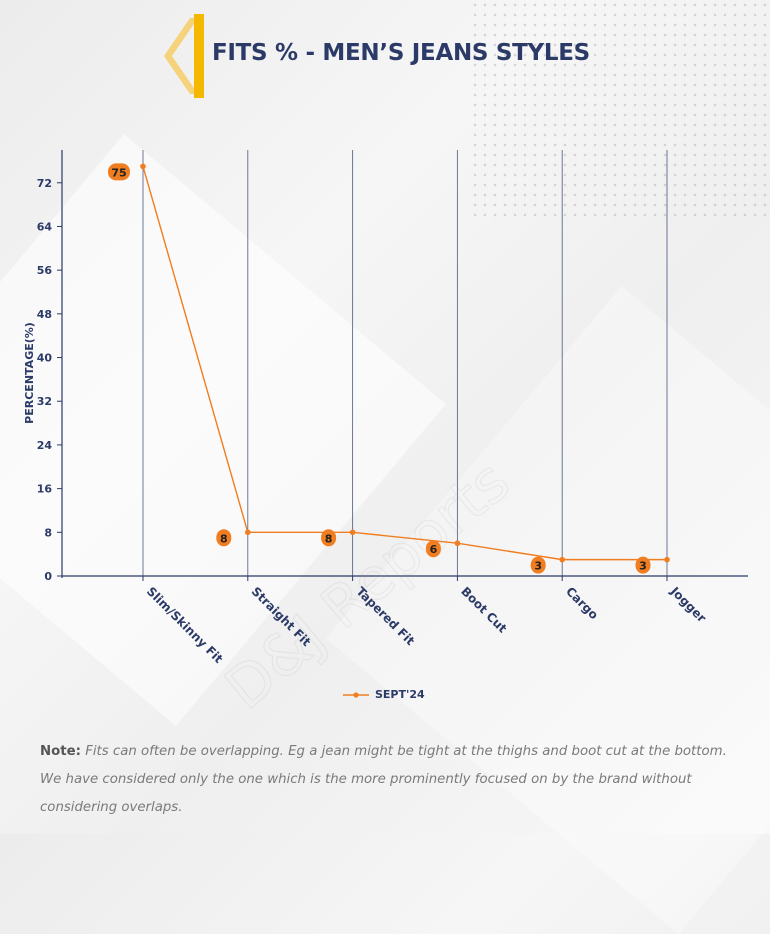 The image size is (770, 934). I want to click on x-tick-label: Jogger, so click(688, 605).